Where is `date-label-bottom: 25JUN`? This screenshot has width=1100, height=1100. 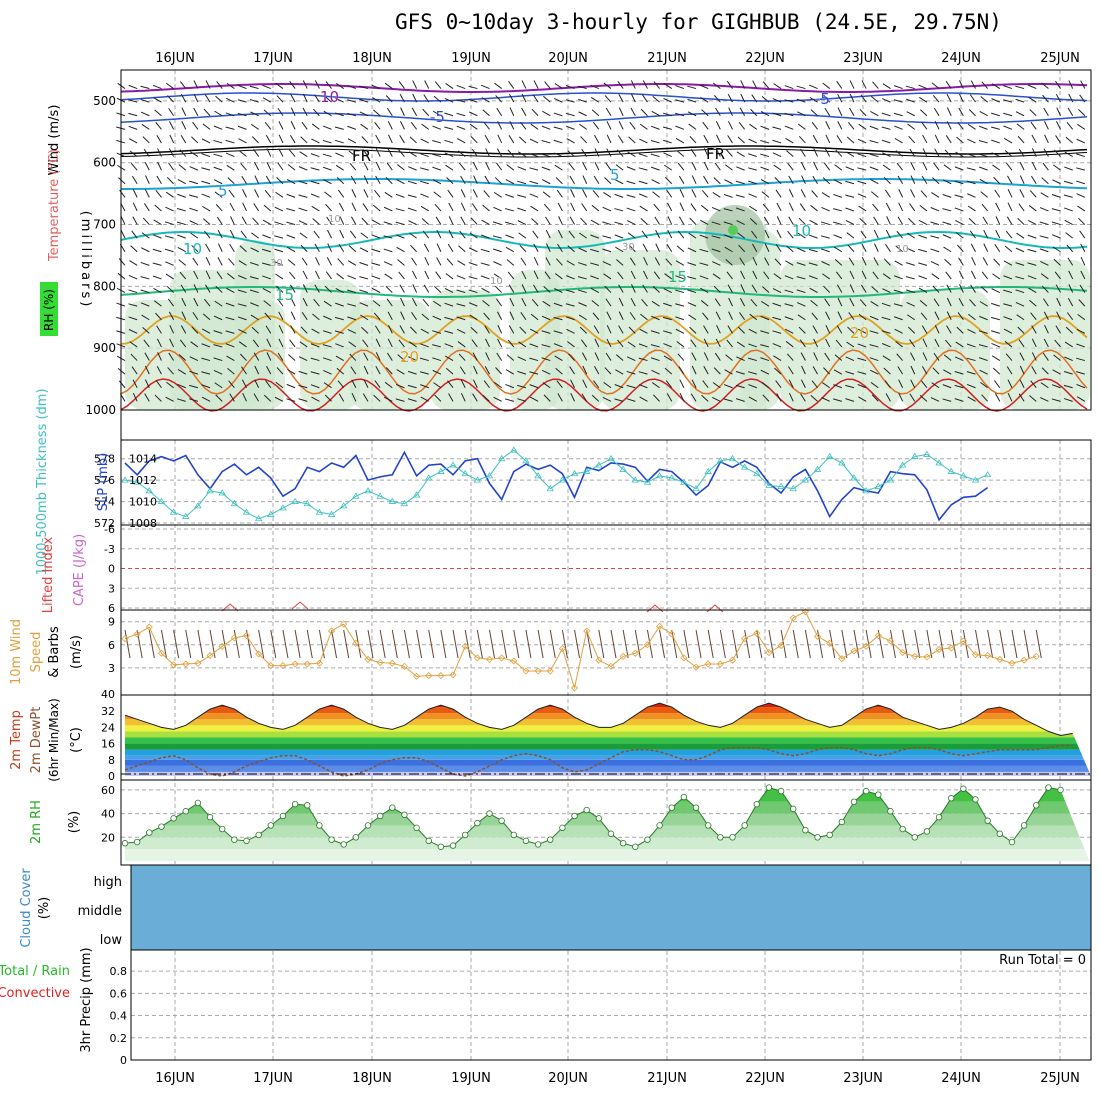 date-label-bottom: 25JUN is located at coordinates (1060, 1078).